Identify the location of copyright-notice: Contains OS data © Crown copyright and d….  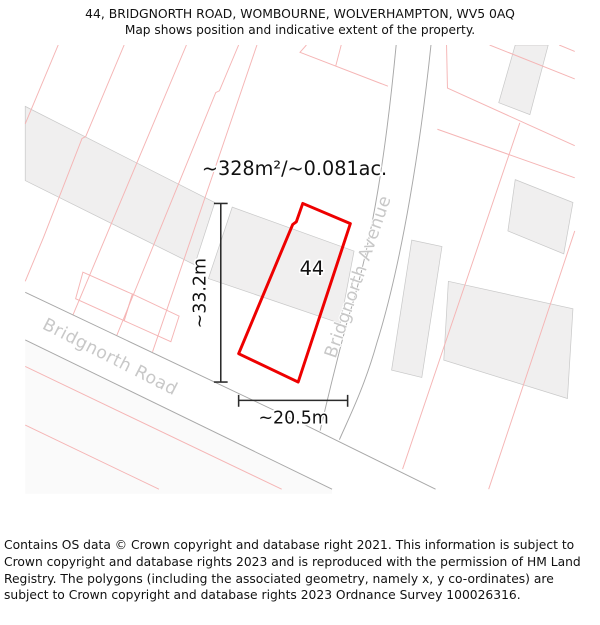
(292, 570).